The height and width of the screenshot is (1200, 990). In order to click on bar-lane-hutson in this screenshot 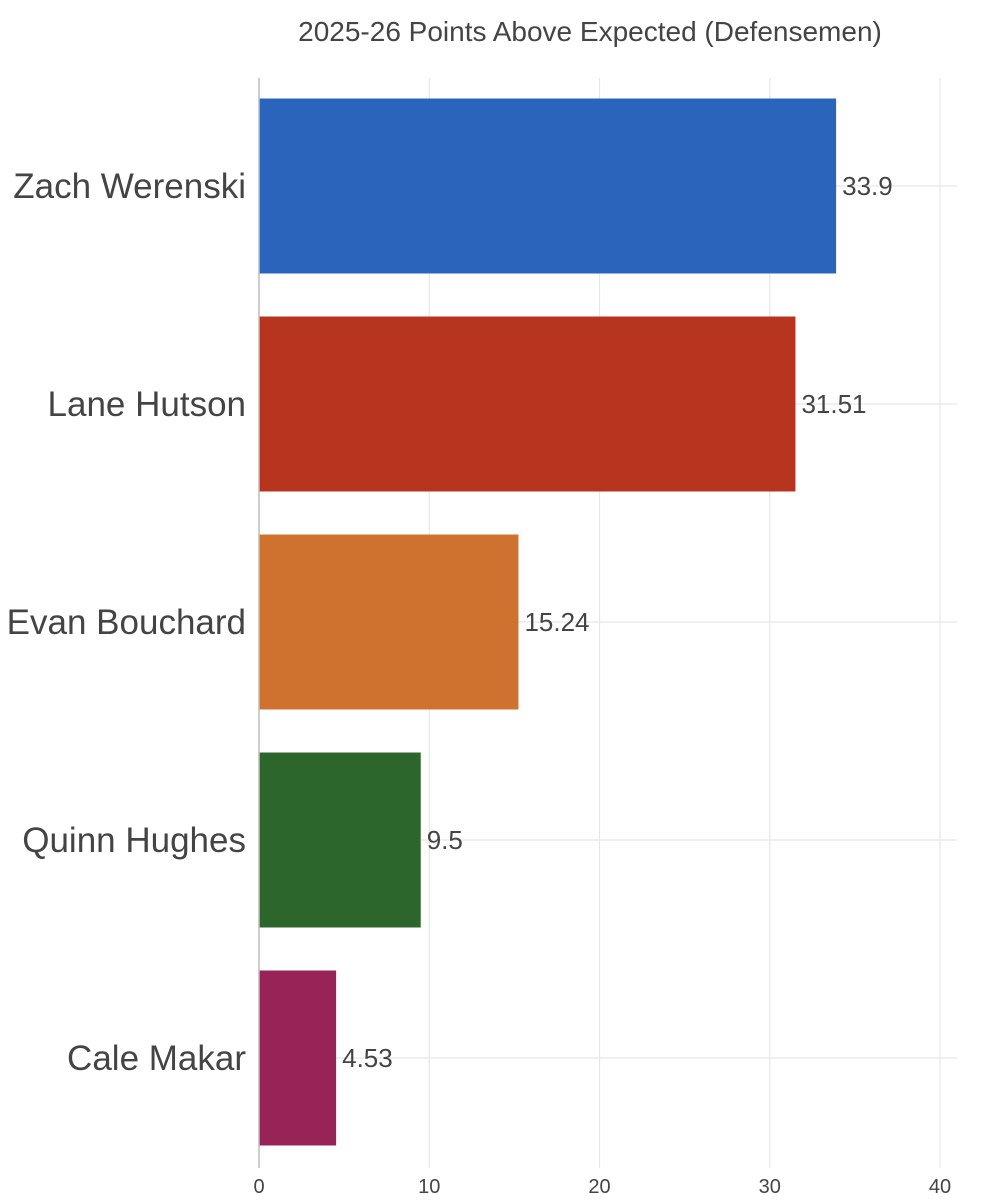, I will do `click(527, 404)`.